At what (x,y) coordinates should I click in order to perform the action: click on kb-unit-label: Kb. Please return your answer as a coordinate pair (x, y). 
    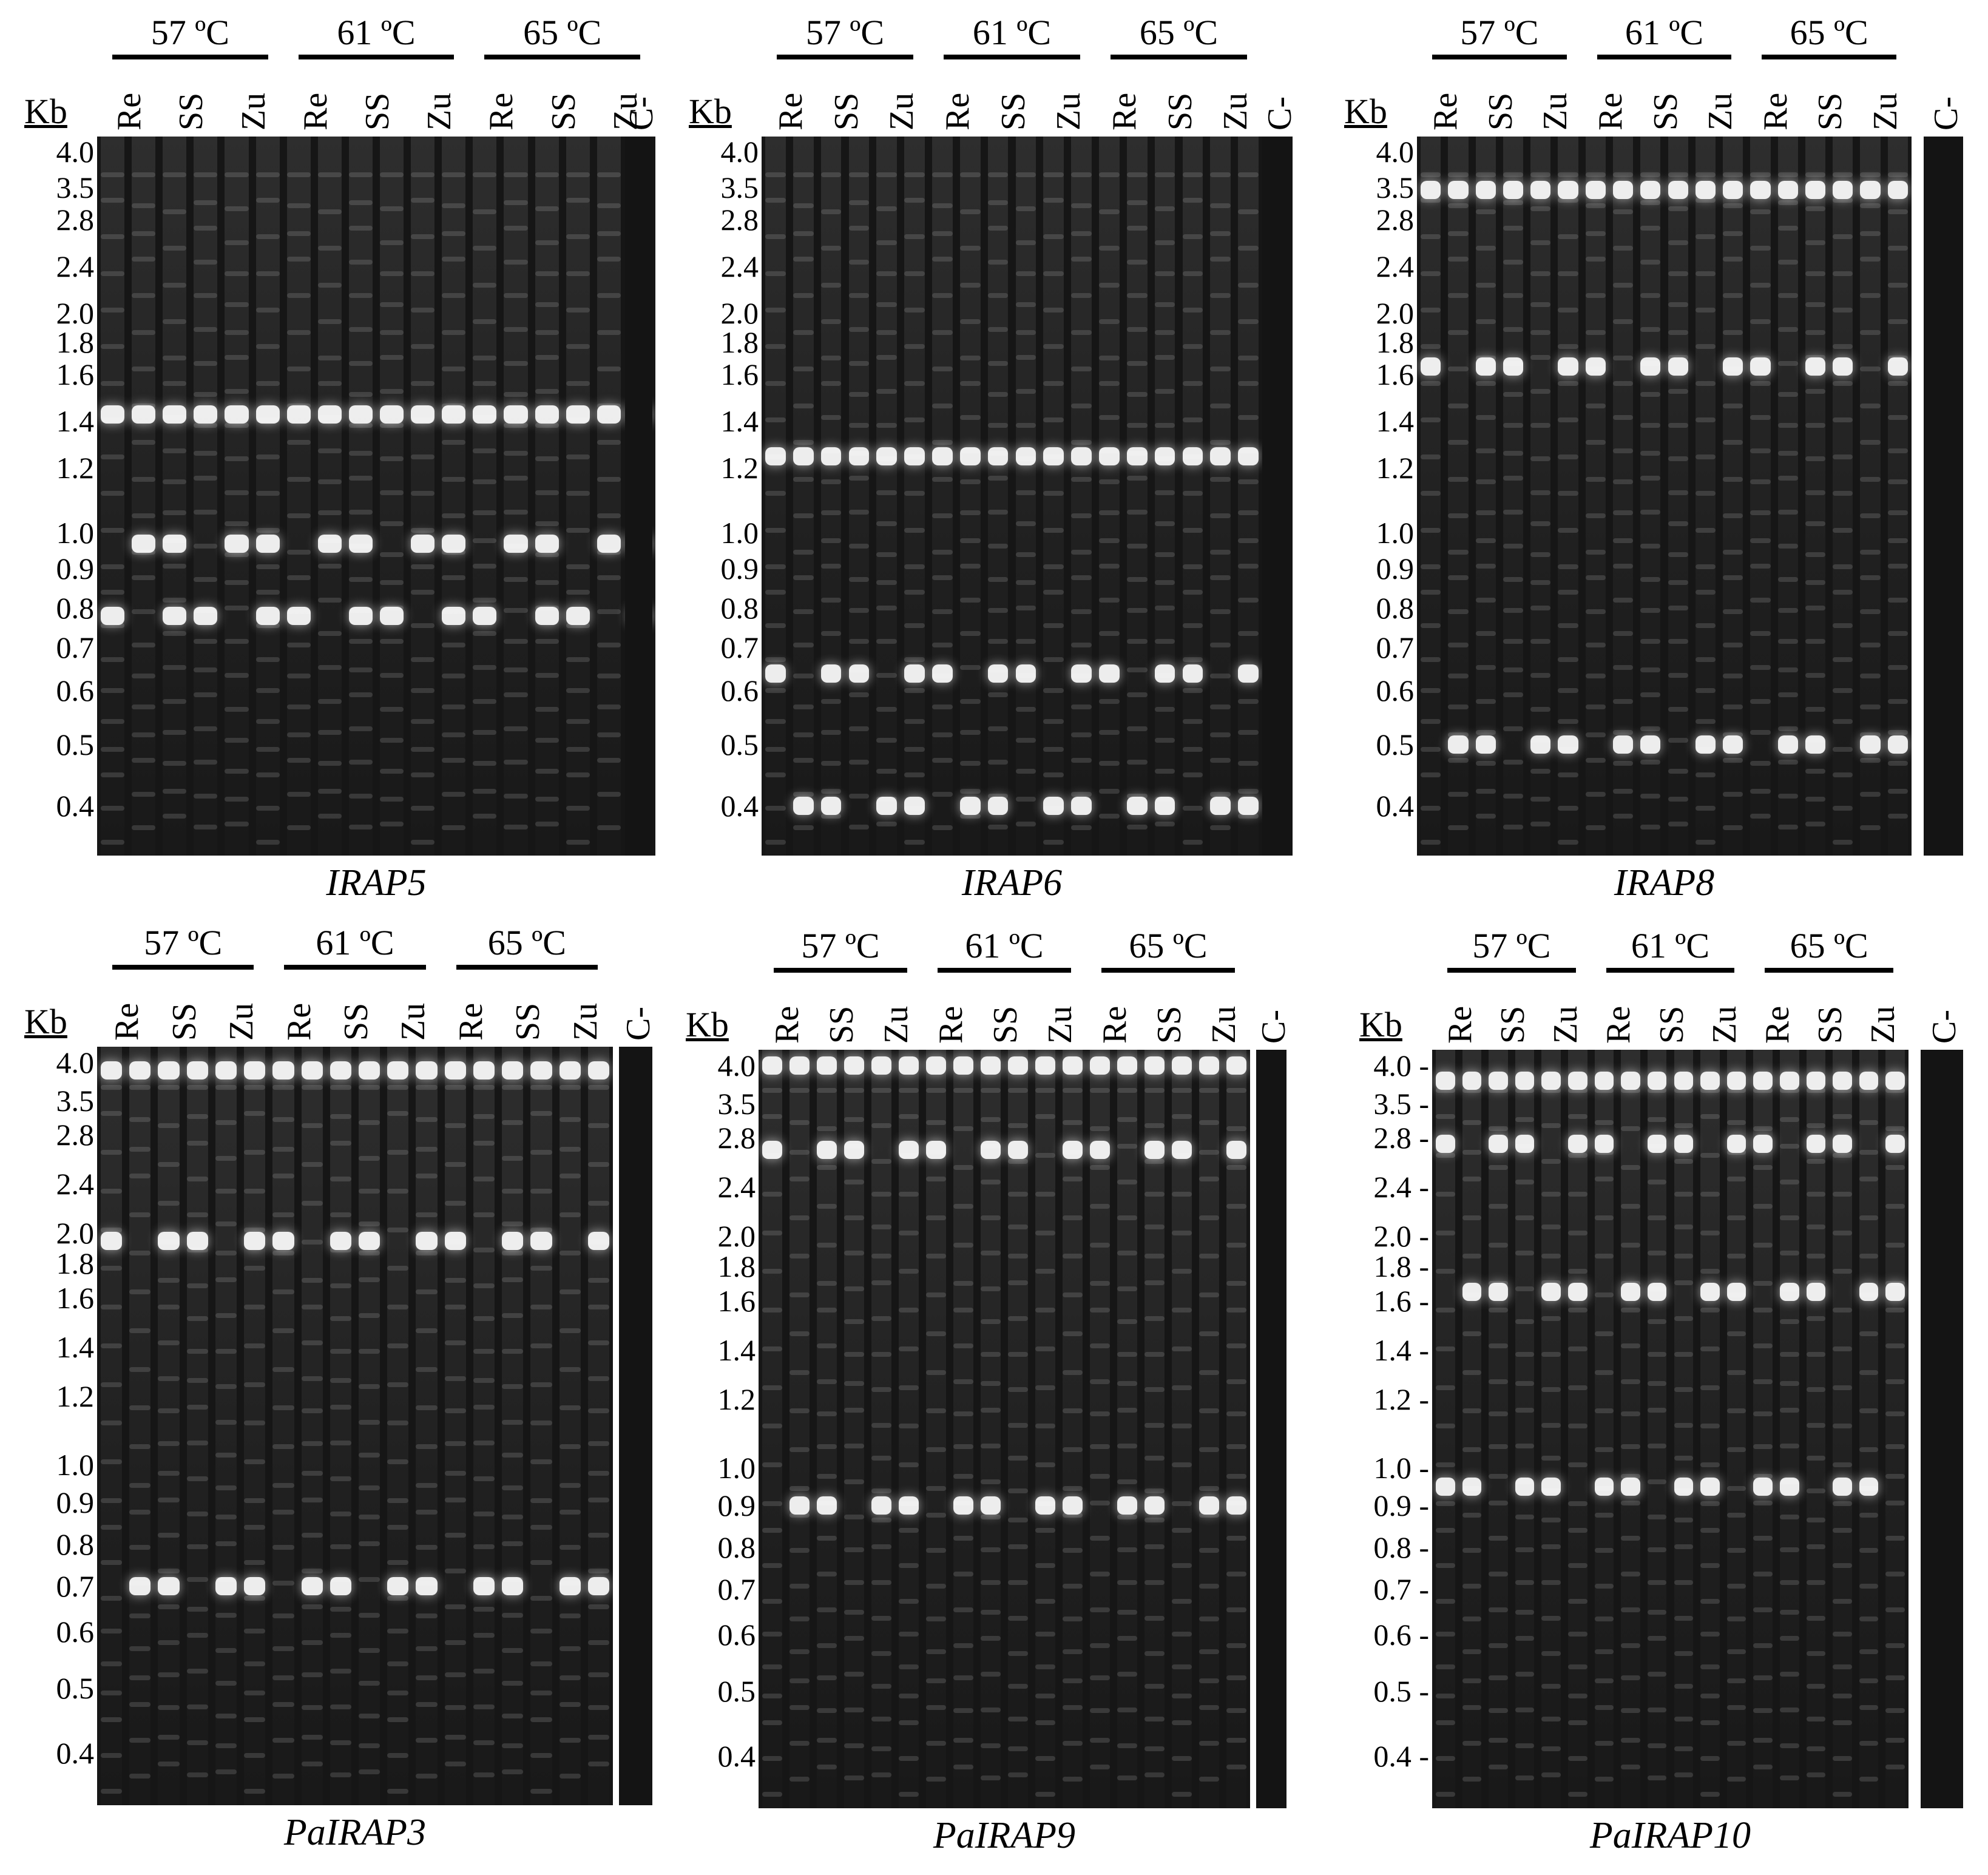
    Looking at the image, I should click on (45, 1021).